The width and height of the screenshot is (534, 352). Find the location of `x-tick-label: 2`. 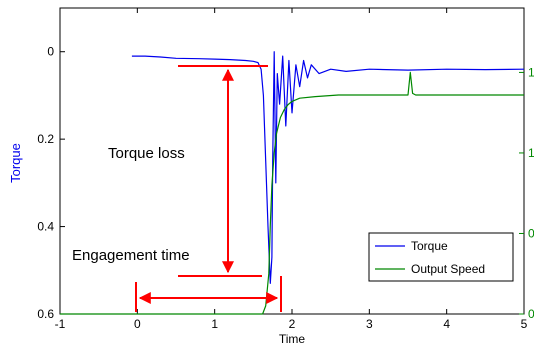

x-tick-label: 2 is located at coordinates (292, 324).